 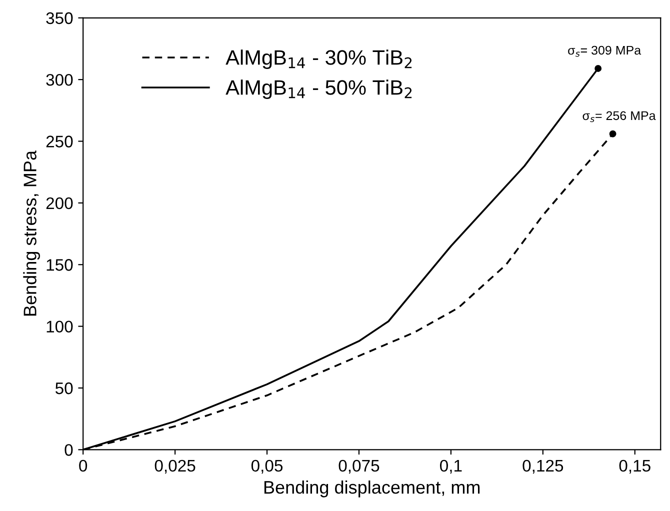 What do you see at coordinates (59, 142) in the screenshot?
I see `y-tick-label: 250` at bounding box center [59, 142].